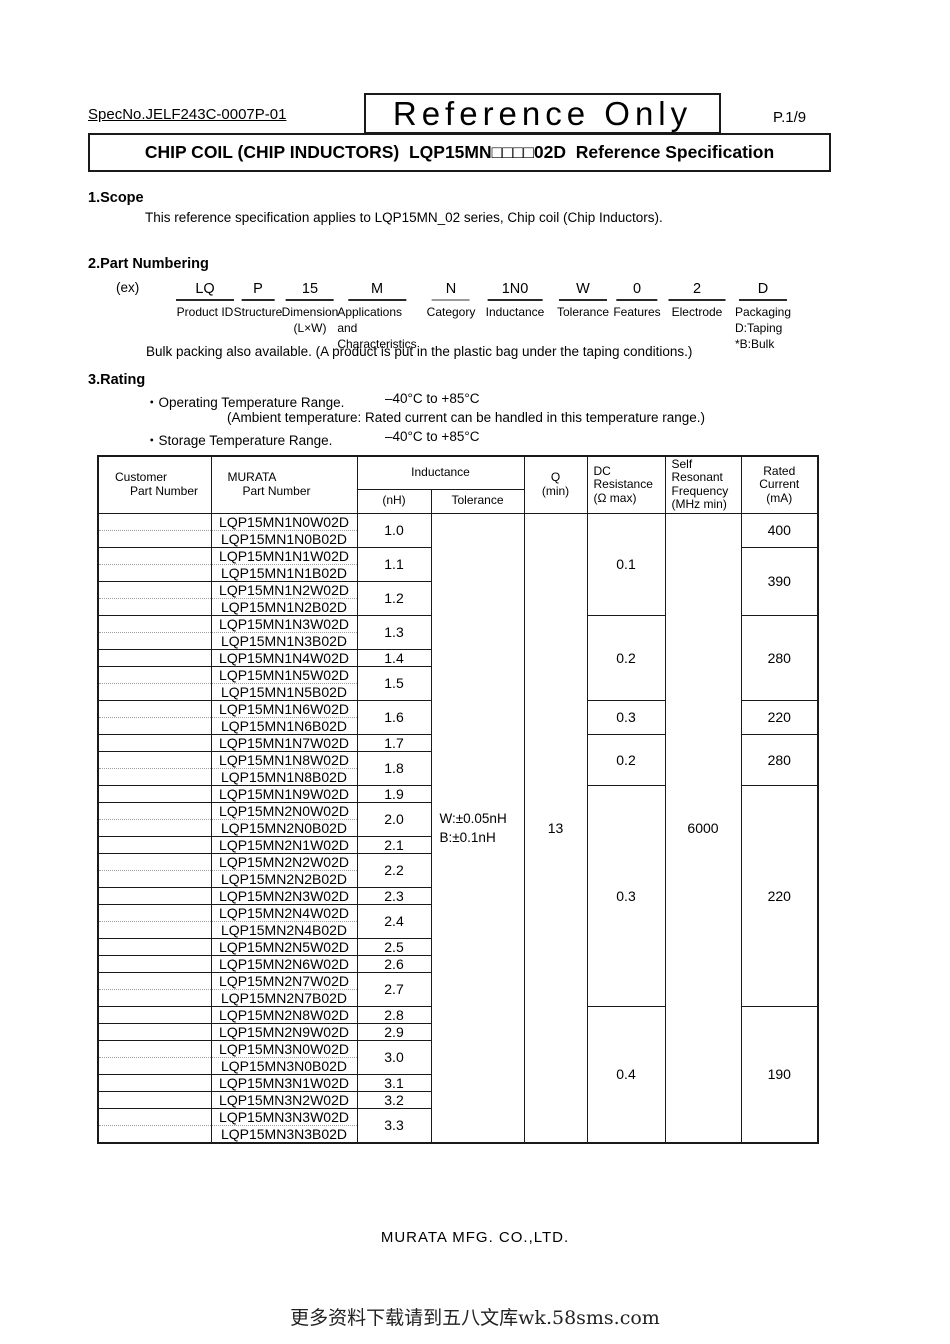  Describe the element at coordinates (284, 674) in the screenshot. I see `murata-part-cell: LQP15MN1N5W02D` at that location.